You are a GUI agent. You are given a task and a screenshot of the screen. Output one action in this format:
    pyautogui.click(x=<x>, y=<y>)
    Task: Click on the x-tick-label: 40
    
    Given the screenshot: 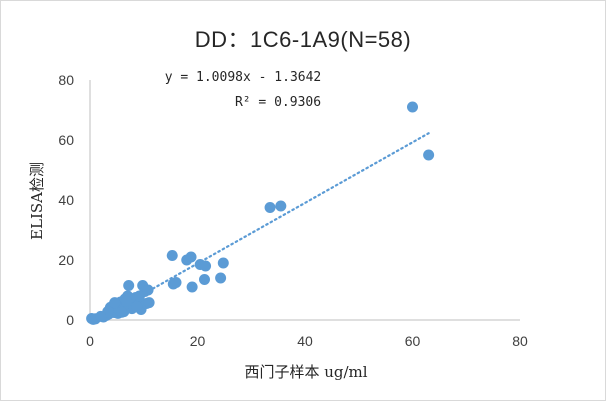 What is the action you would take?
    pyautogui.click(x=305, y=341)
    